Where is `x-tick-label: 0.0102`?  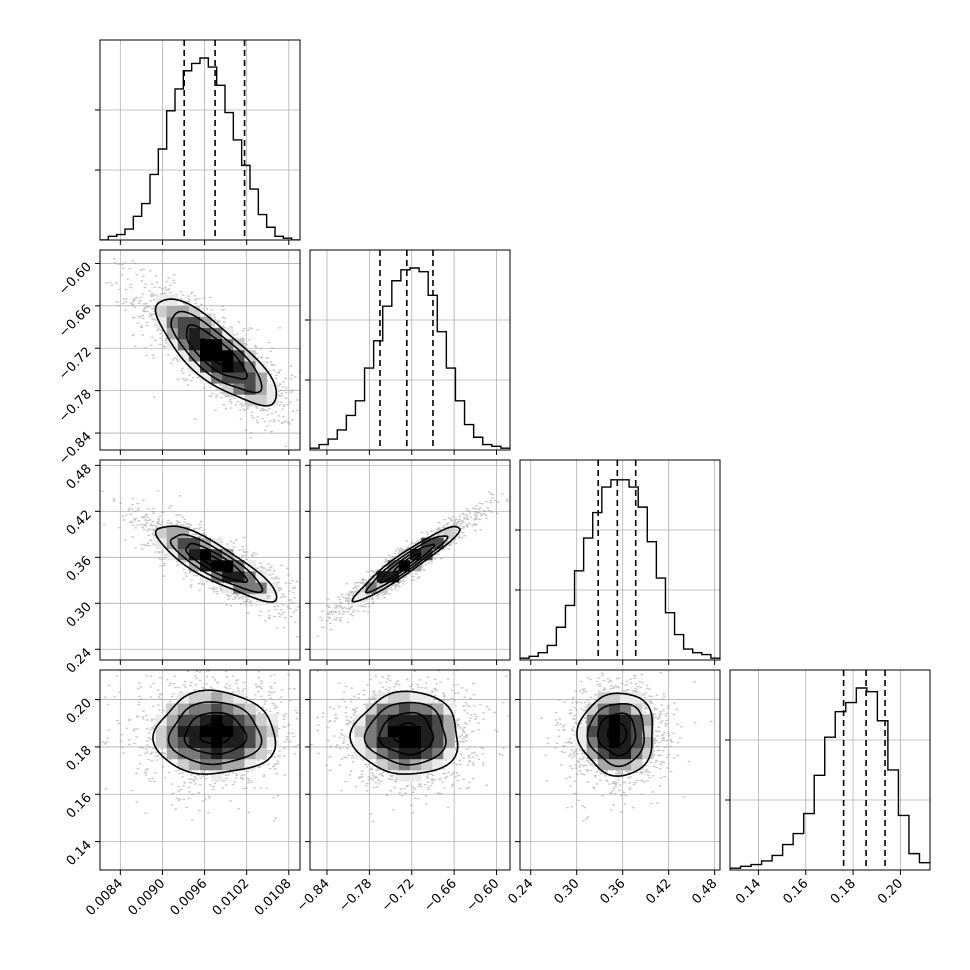
x-tick-label: 0.0102 is located at coordinates (231, 897).